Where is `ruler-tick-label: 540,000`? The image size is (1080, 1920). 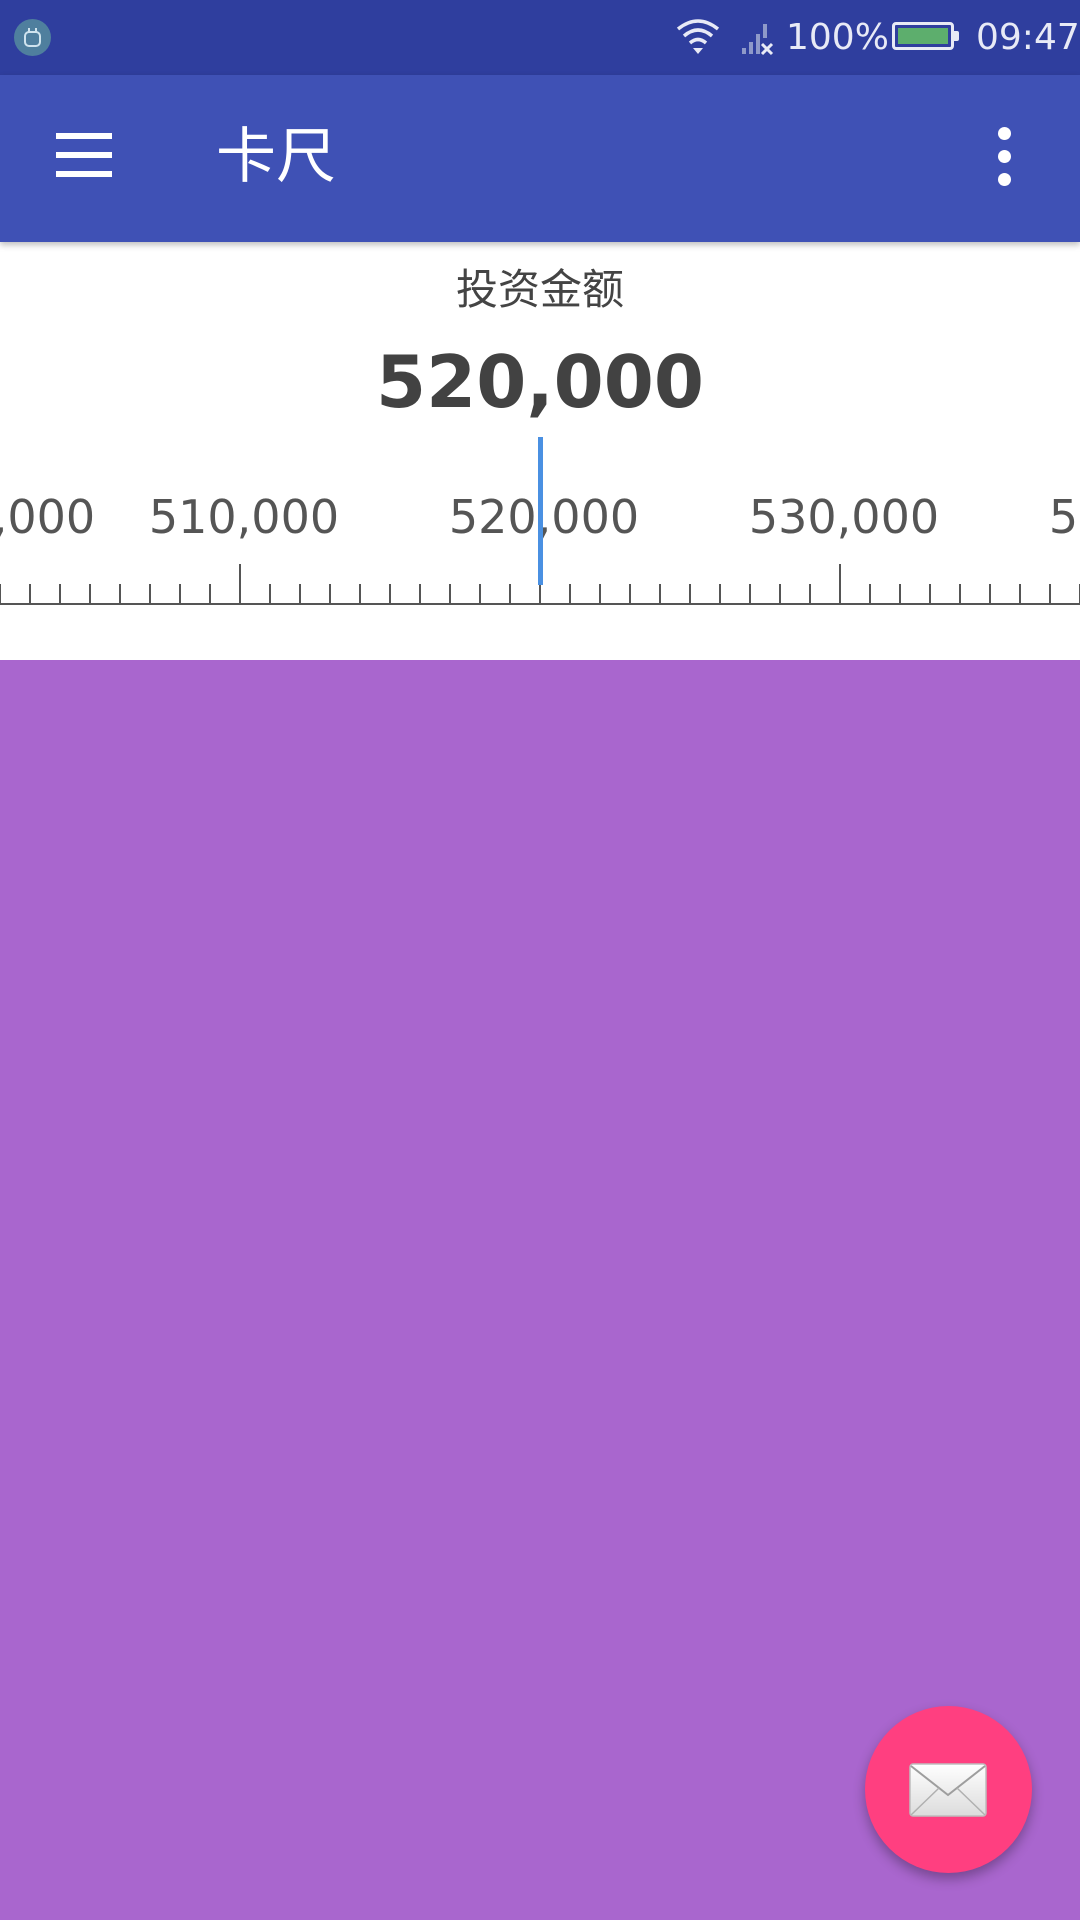
ruler-tick-label: 540,000 is located at coordinates (1064, 517).